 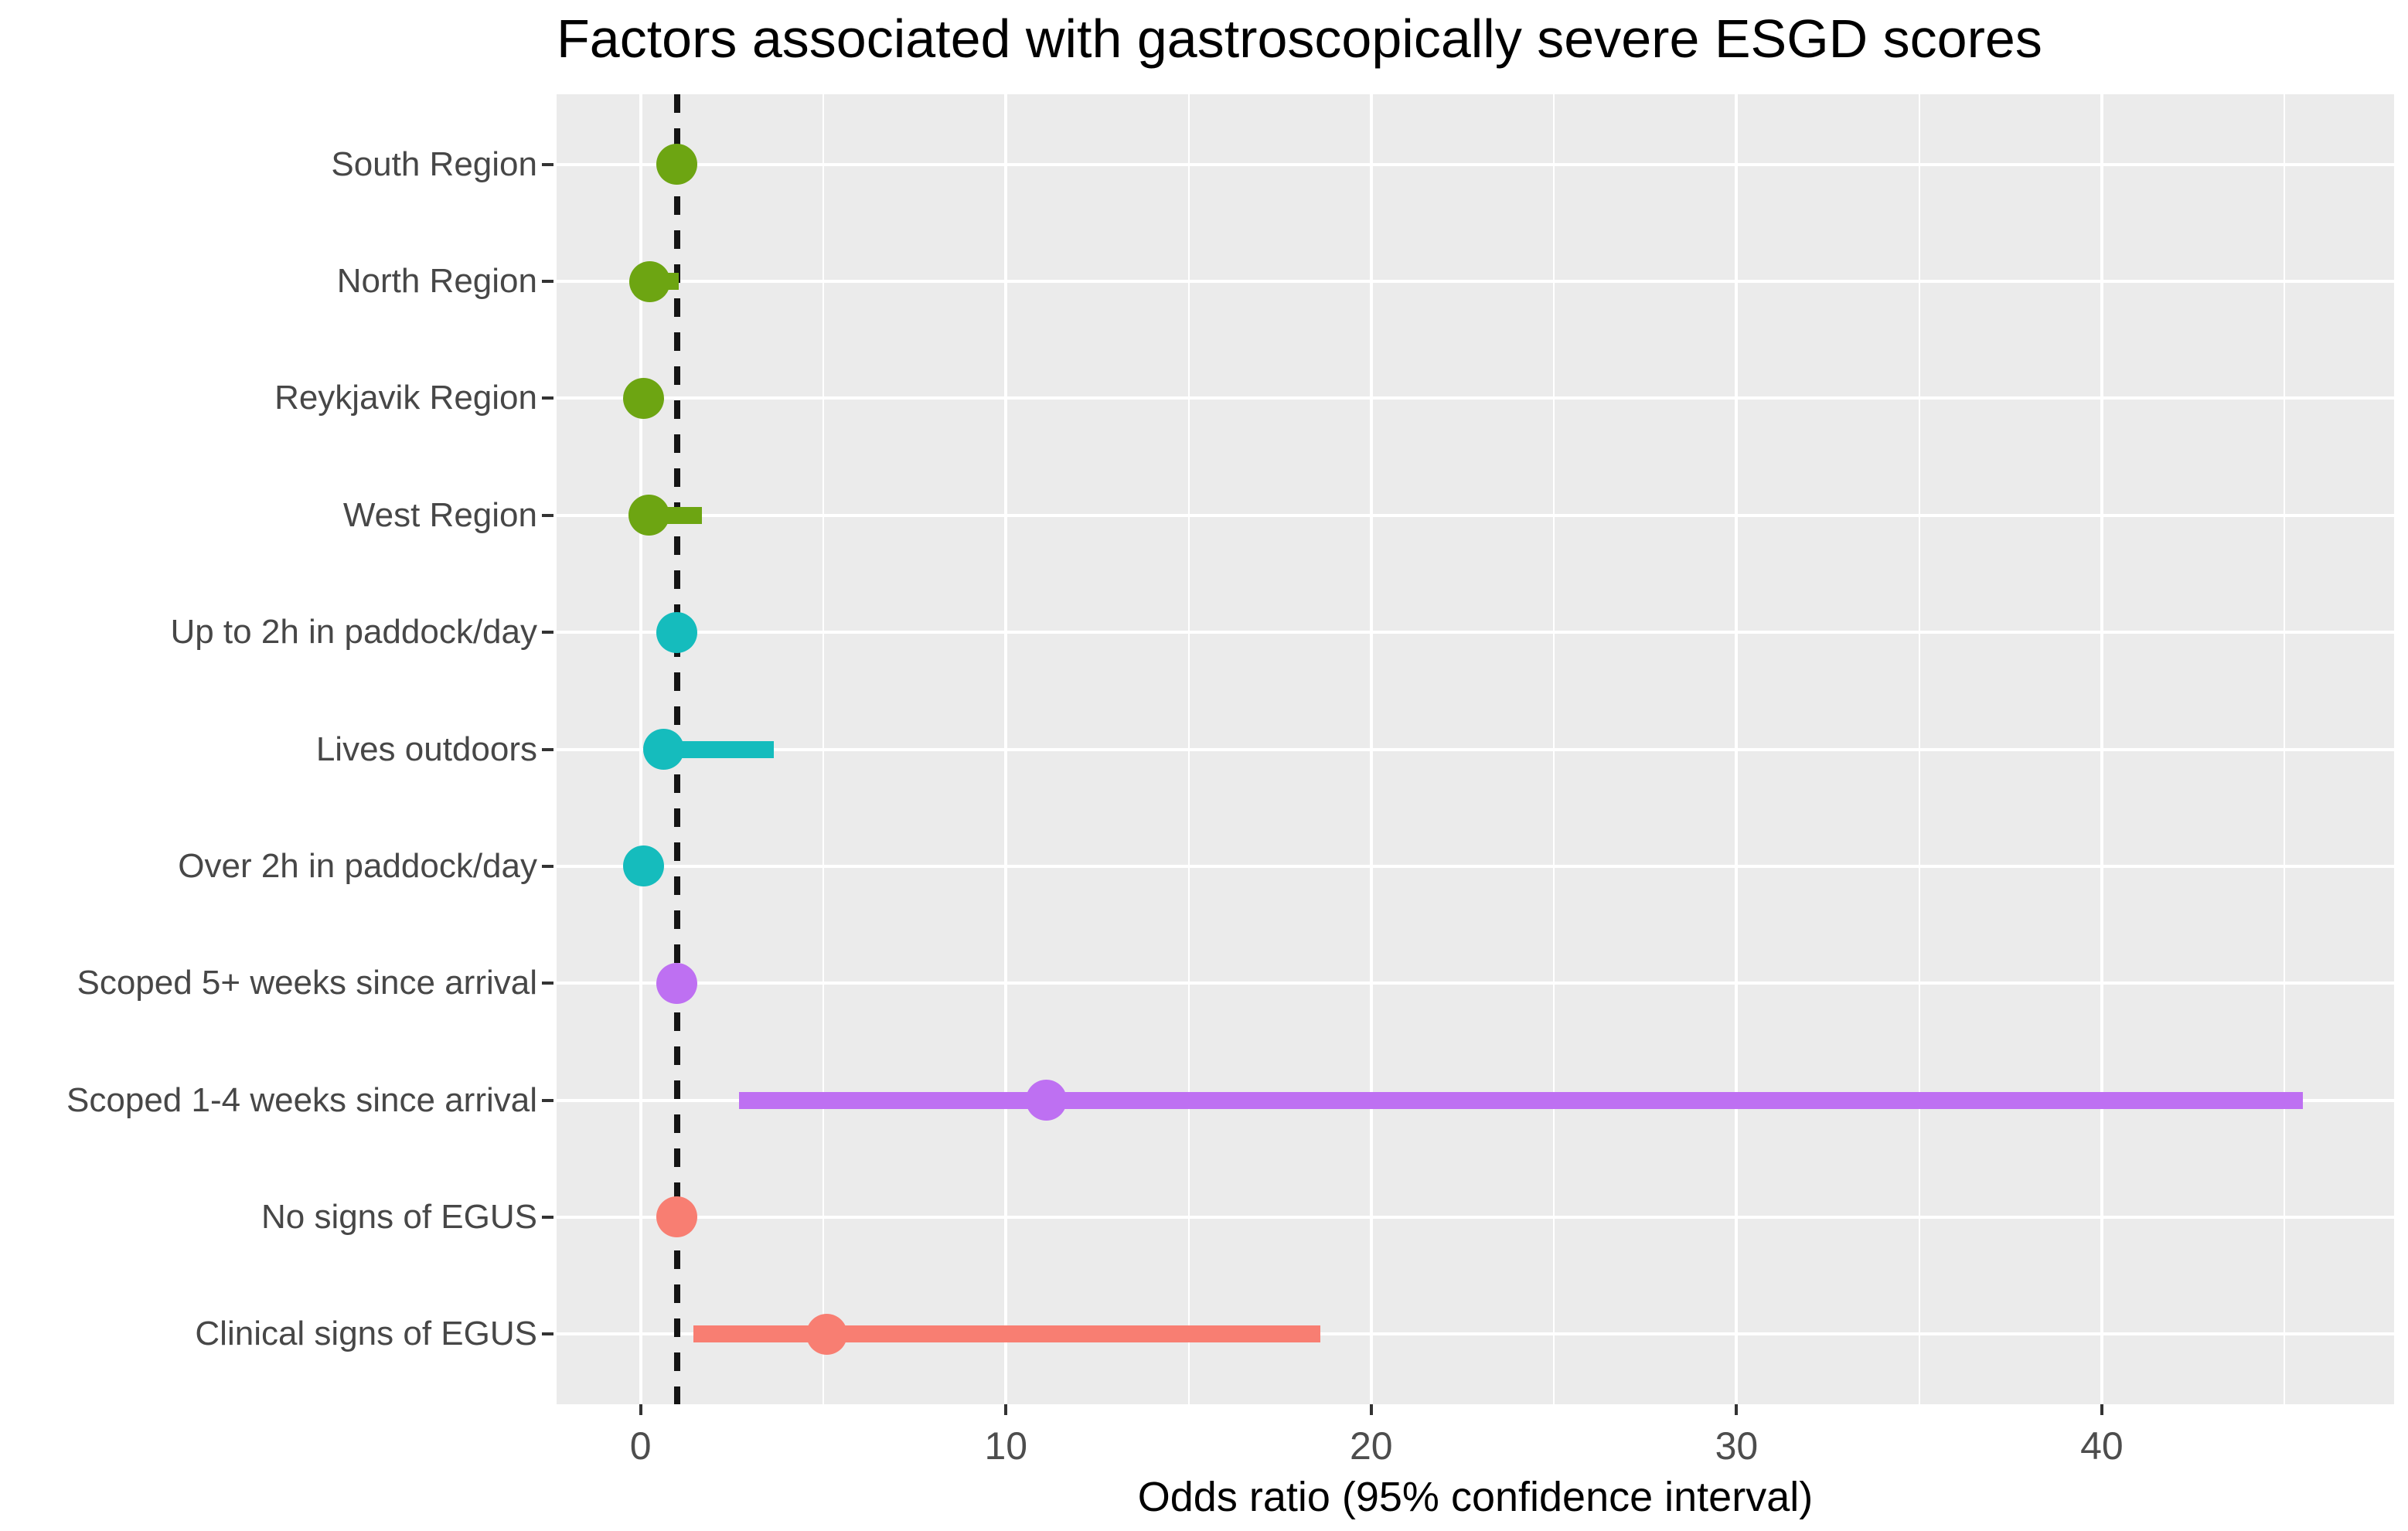 I want to click on y-axis-label: Scoped 1-4 weeks since arrival, so click(x=301, y=1099).